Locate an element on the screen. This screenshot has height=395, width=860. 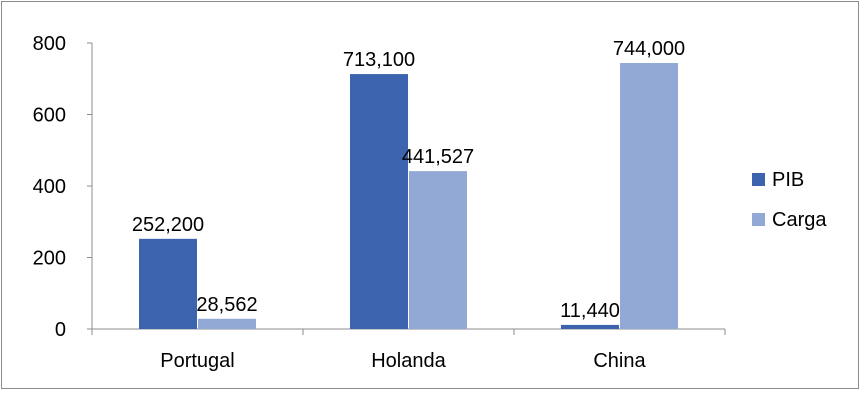
legend: PIB Carga is located at coordinates (789, 200).